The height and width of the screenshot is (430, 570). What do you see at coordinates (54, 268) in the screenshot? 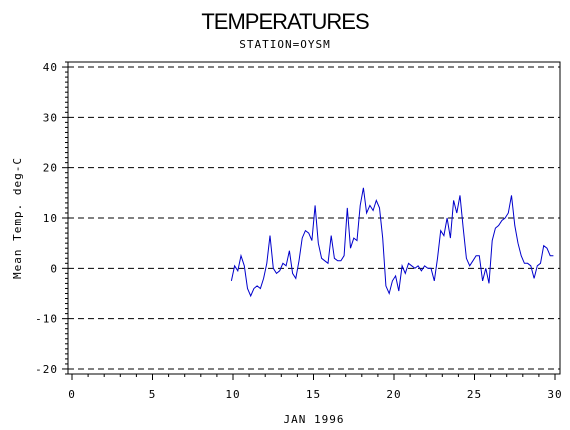
I see `y-tick-label: 0` at bounding box center [54, 268].